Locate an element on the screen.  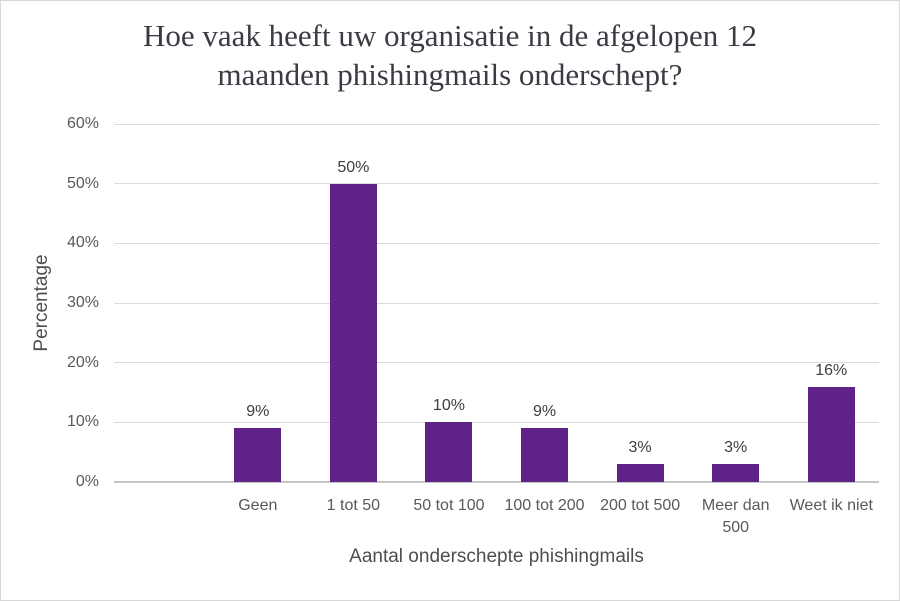
y-tick-label: 50% is located at coordinates (82, 183).